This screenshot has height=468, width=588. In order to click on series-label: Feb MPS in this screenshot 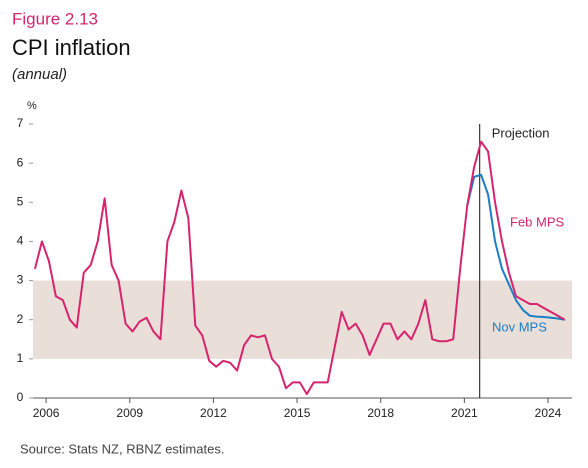, I will do `click(537, 221)`.